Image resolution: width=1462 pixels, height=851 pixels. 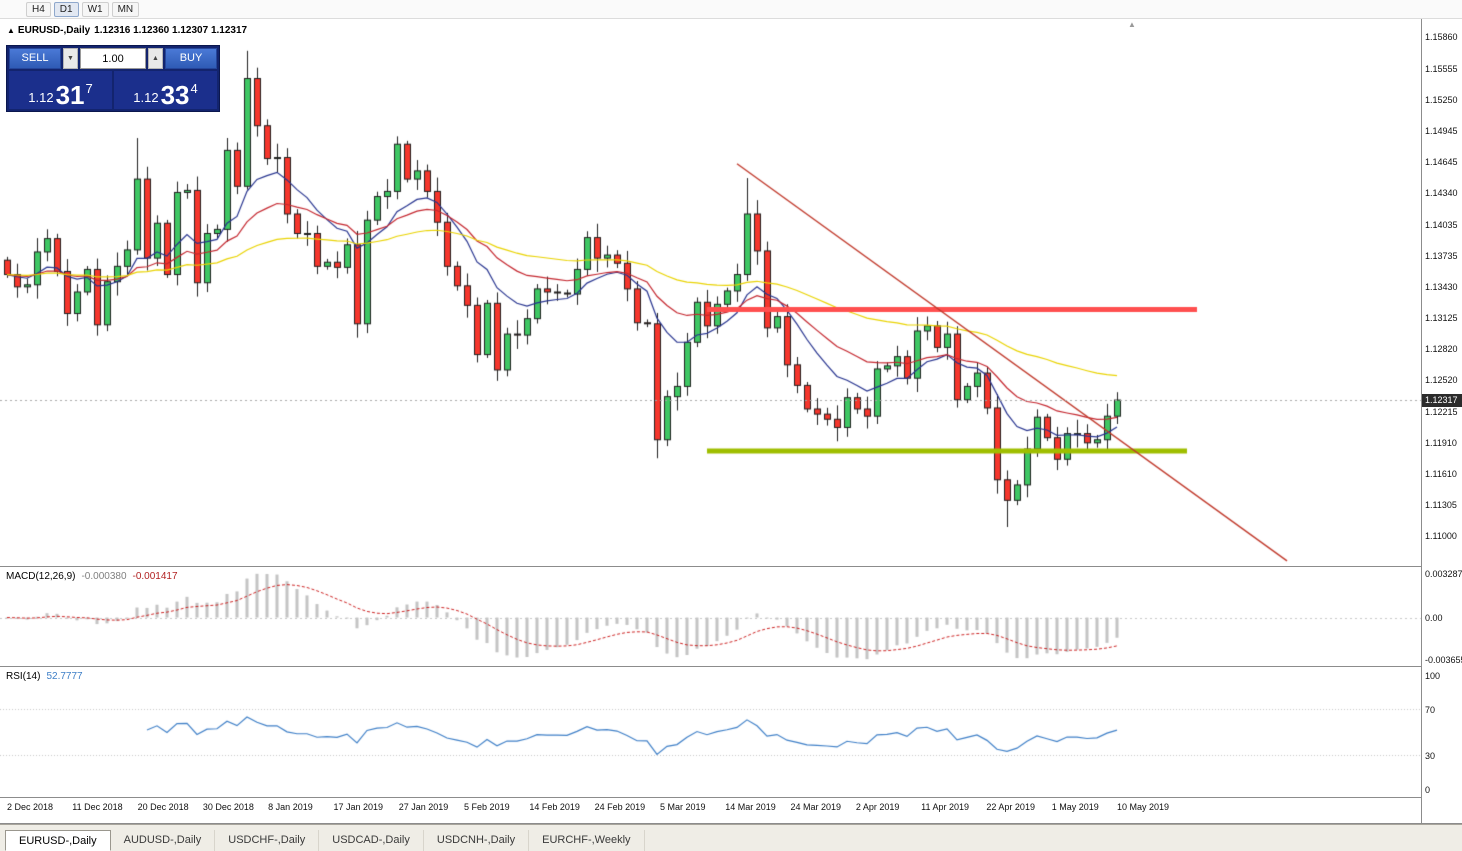 What do you see at coordinates (70, 95) in the screenshot?
I see `sell-price-pips: 31` at bounding box center [70, 95].